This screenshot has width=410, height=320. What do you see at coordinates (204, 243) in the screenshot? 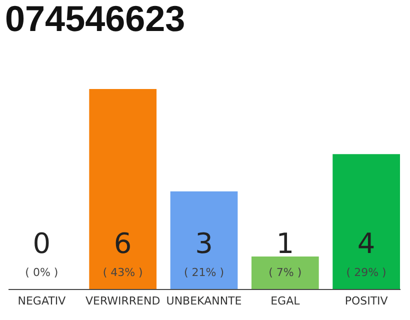
I see `annotation: 3` at bounding box center [204, 243].